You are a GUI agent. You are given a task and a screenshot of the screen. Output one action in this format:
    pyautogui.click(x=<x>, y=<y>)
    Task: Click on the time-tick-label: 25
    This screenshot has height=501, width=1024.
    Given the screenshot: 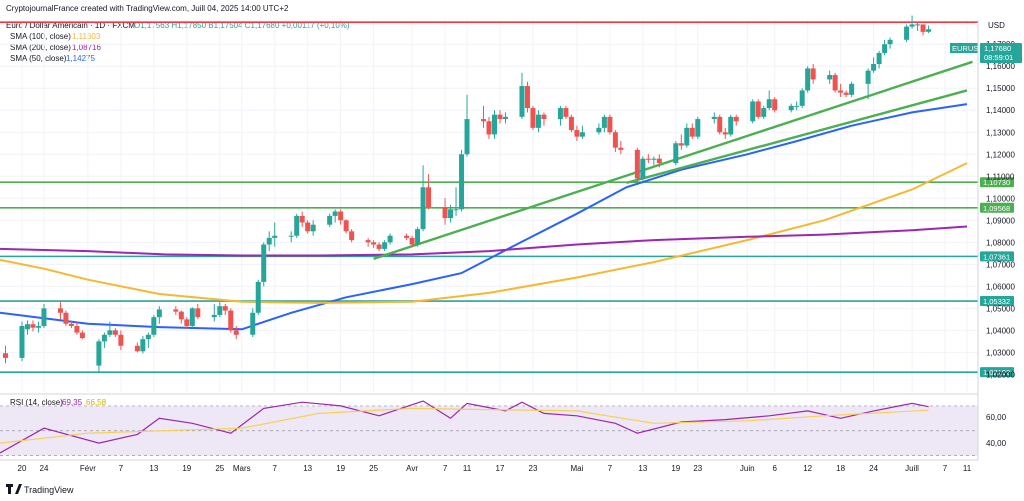 What is the action you would take?
    pyautogui.click(x=219, y=468)
    